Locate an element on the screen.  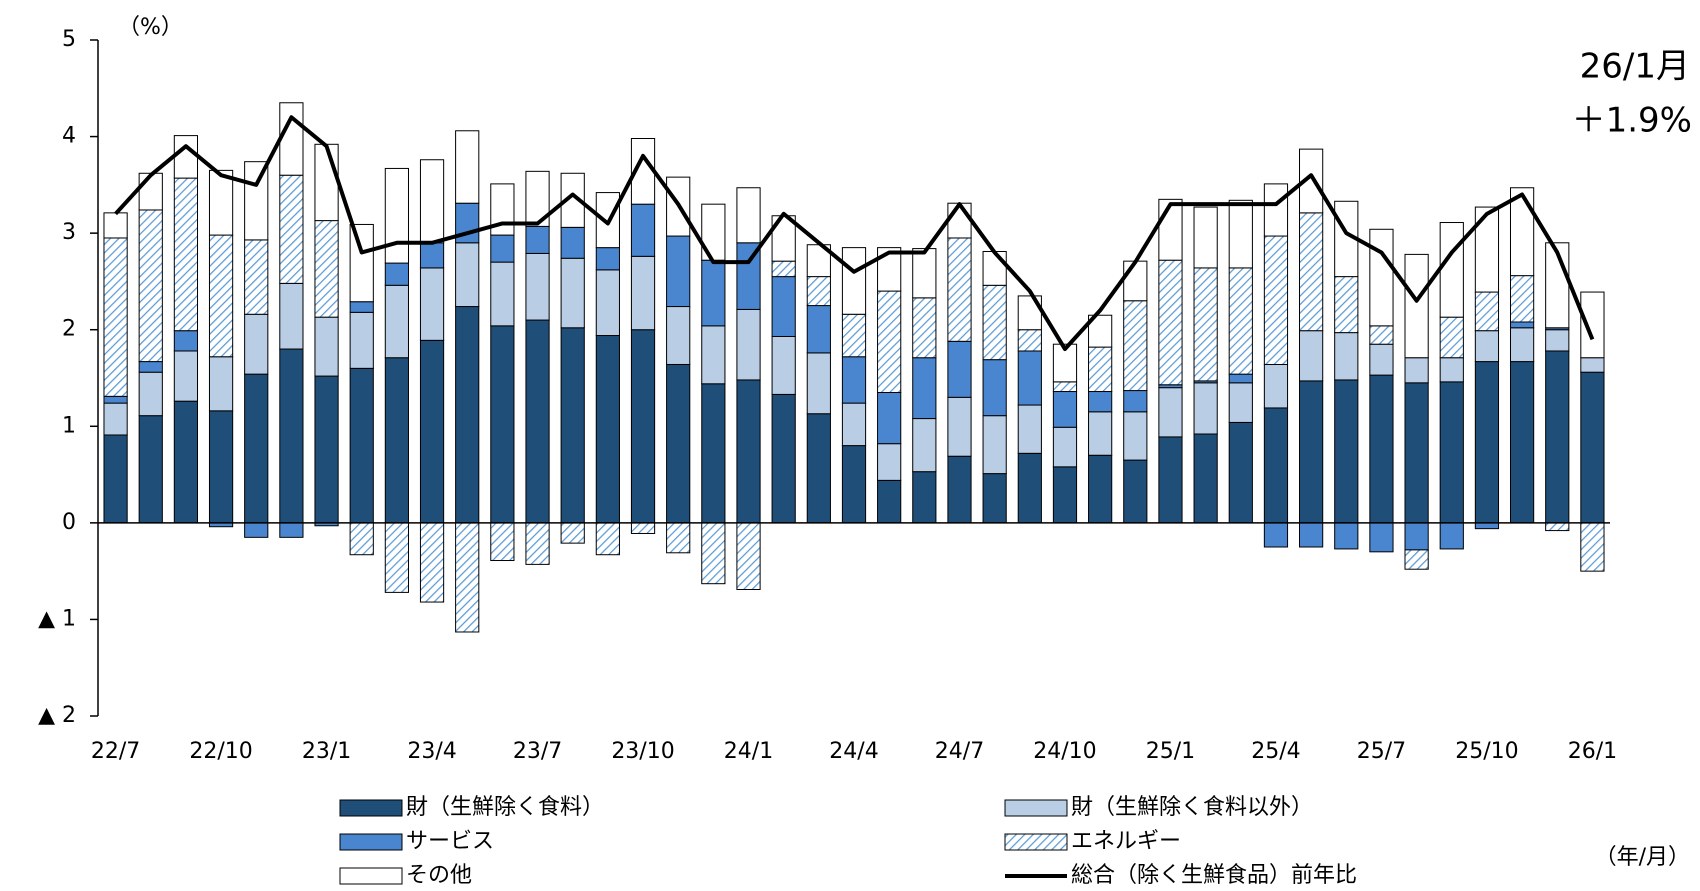
y-tick-label: 5 is located at coordinates (69, 39).